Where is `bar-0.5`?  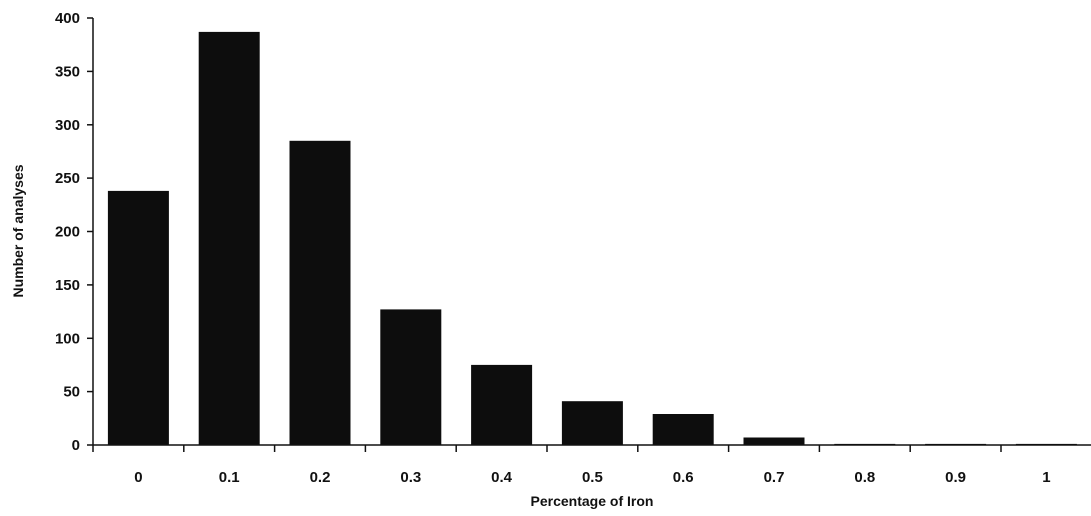 bar-0.5 is located at coordinates (592, 423).